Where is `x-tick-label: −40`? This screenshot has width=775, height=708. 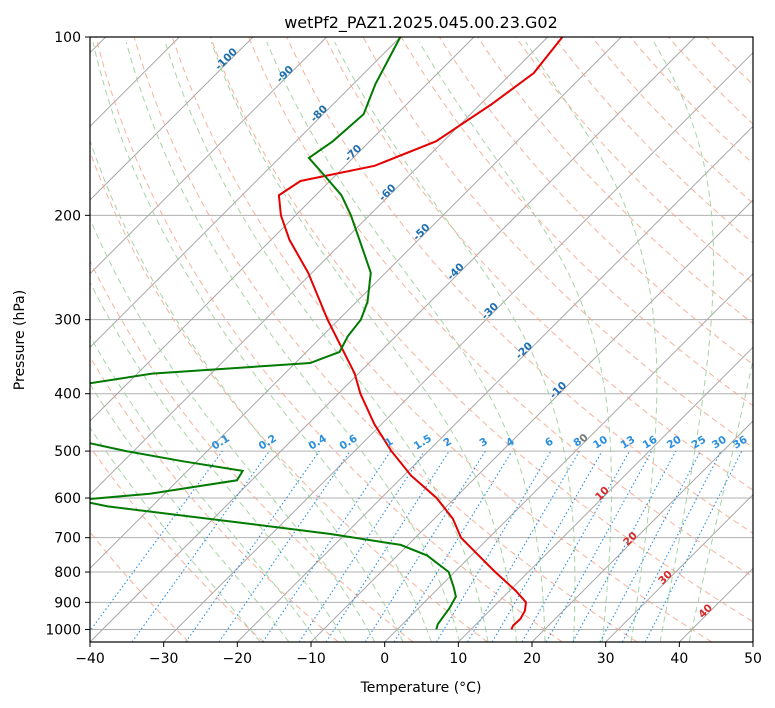 x-tick-label: −40 is located at coordinates (90, 659).